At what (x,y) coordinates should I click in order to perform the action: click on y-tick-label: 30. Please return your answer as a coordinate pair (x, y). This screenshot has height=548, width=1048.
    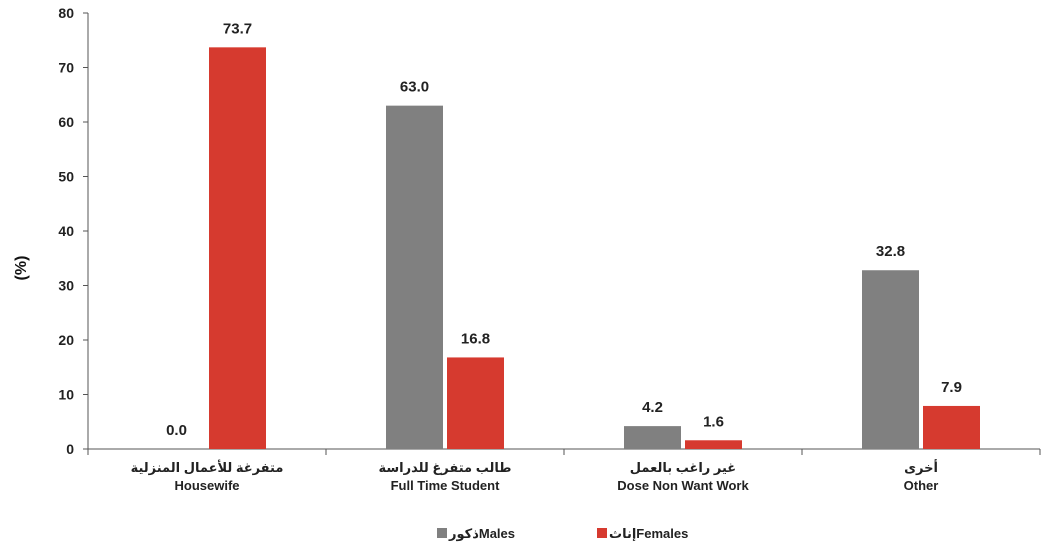
    Looking at the image, I should click on (66, 286).